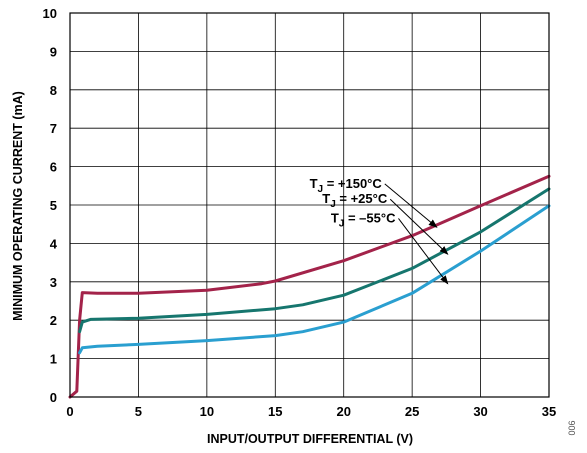 This screenshot has height=453, width=587. Describe the element at coordinates (53, 205) in the screenshot. I see `y-tick-label: 5` at that location.